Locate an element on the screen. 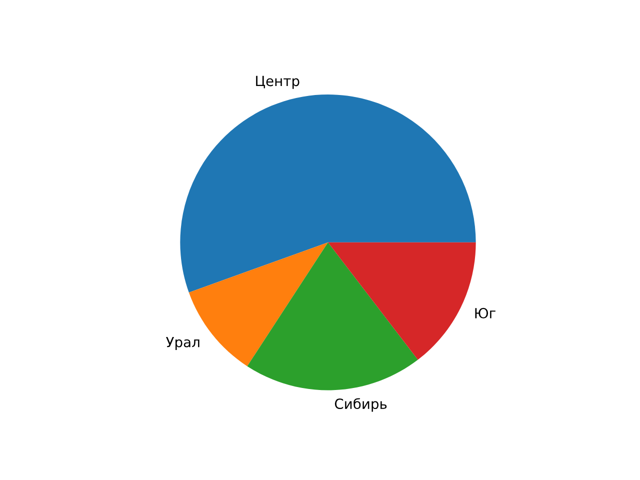 The width and height of the screenshot is (640, 480). slice-label: Юг is located at coordinates (485, 313).